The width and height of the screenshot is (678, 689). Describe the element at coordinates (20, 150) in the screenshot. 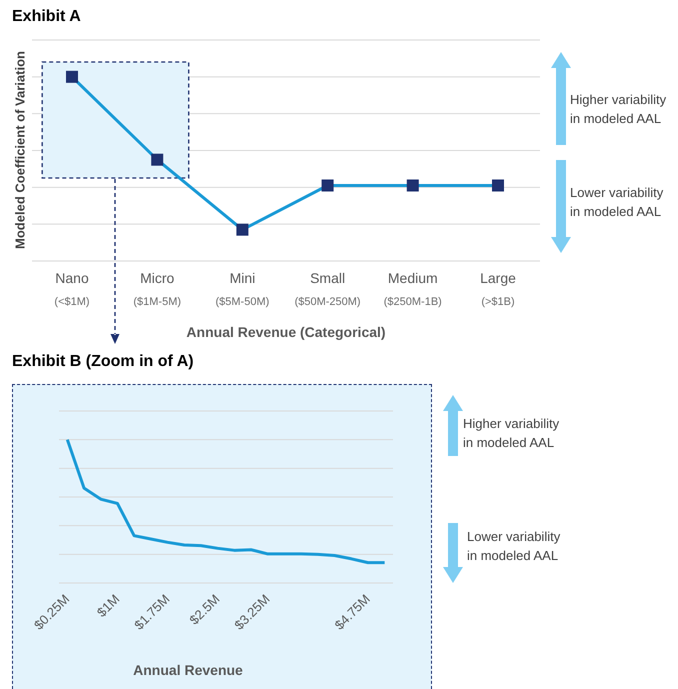

I see `y-axis-title: Modeled Coefficient of Variation` at that location.